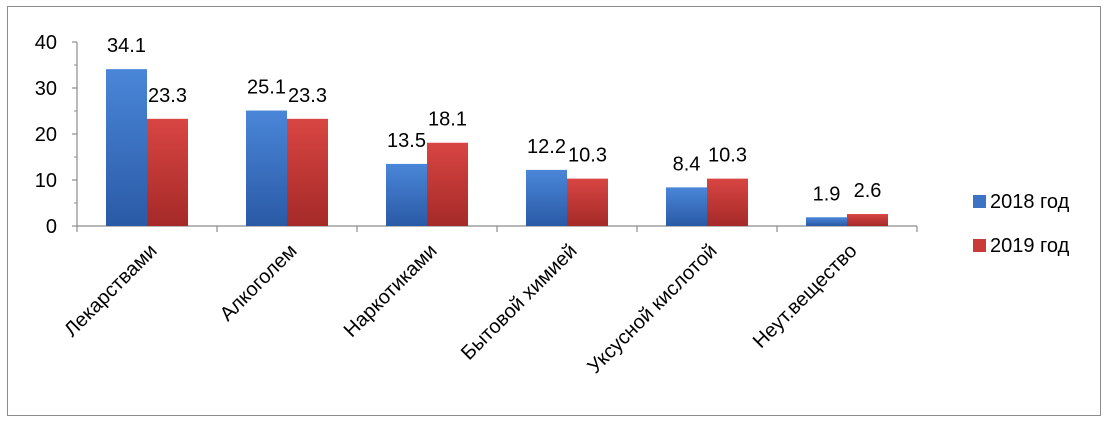 This screenshot has width=1109, height=423. What do you see at coordinates (805, 296) in the screenshot?
I see `category-label-5: Неут.вещество` at bounding box center [805, 296].